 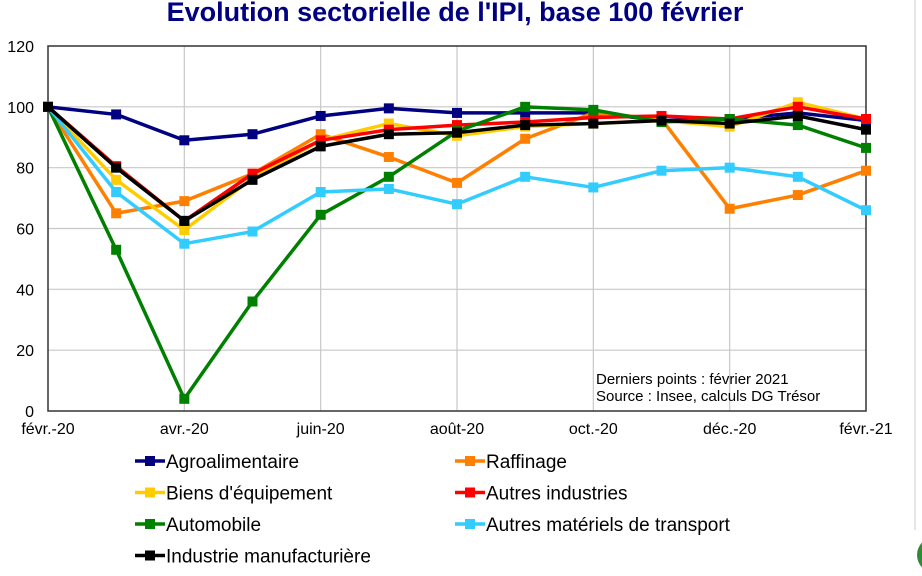 I want to click on x-tick-label: févr.-20, so click(x=47, y=429).